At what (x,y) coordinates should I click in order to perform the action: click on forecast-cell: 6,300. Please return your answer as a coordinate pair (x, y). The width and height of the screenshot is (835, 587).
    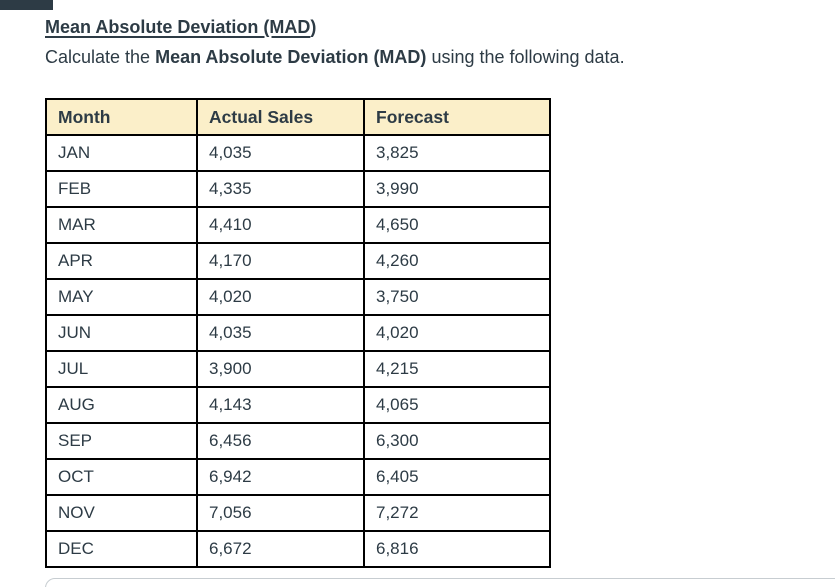
    Looking at the image, I should click on (457, 441).